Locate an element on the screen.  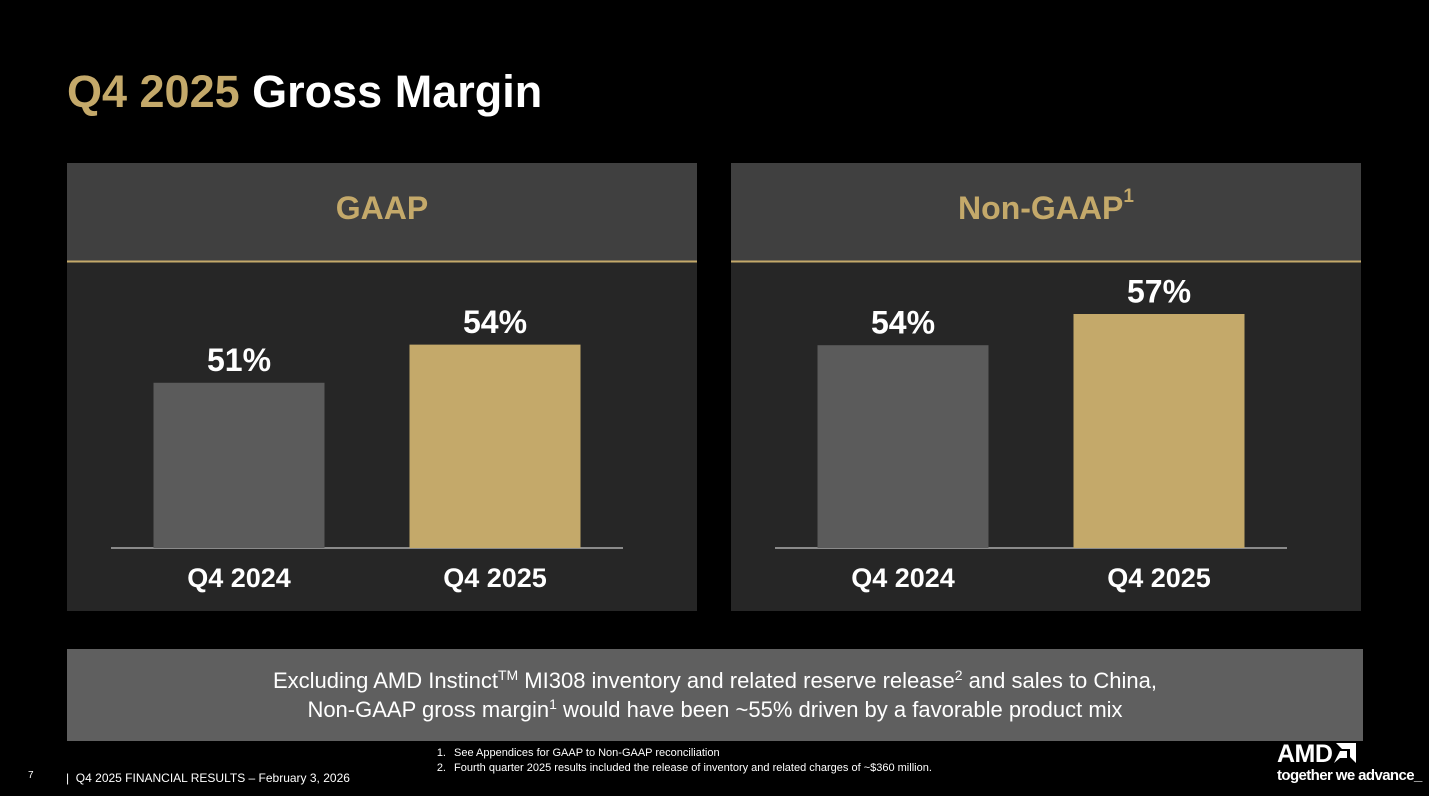
callout-sup: 1 is located at coordinates (553, 704).